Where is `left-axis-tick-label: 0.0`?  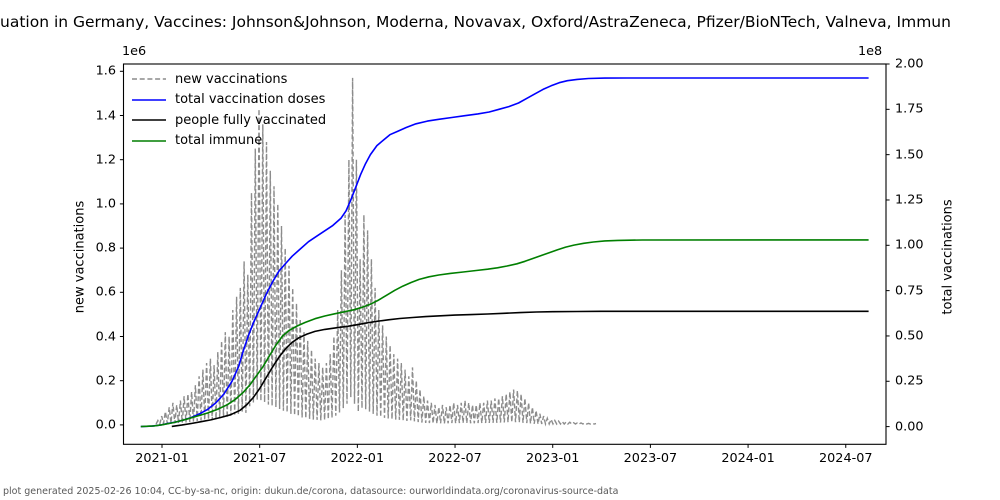
left-axis-tick-label: 0.0 is located at coordinates (105, 425).